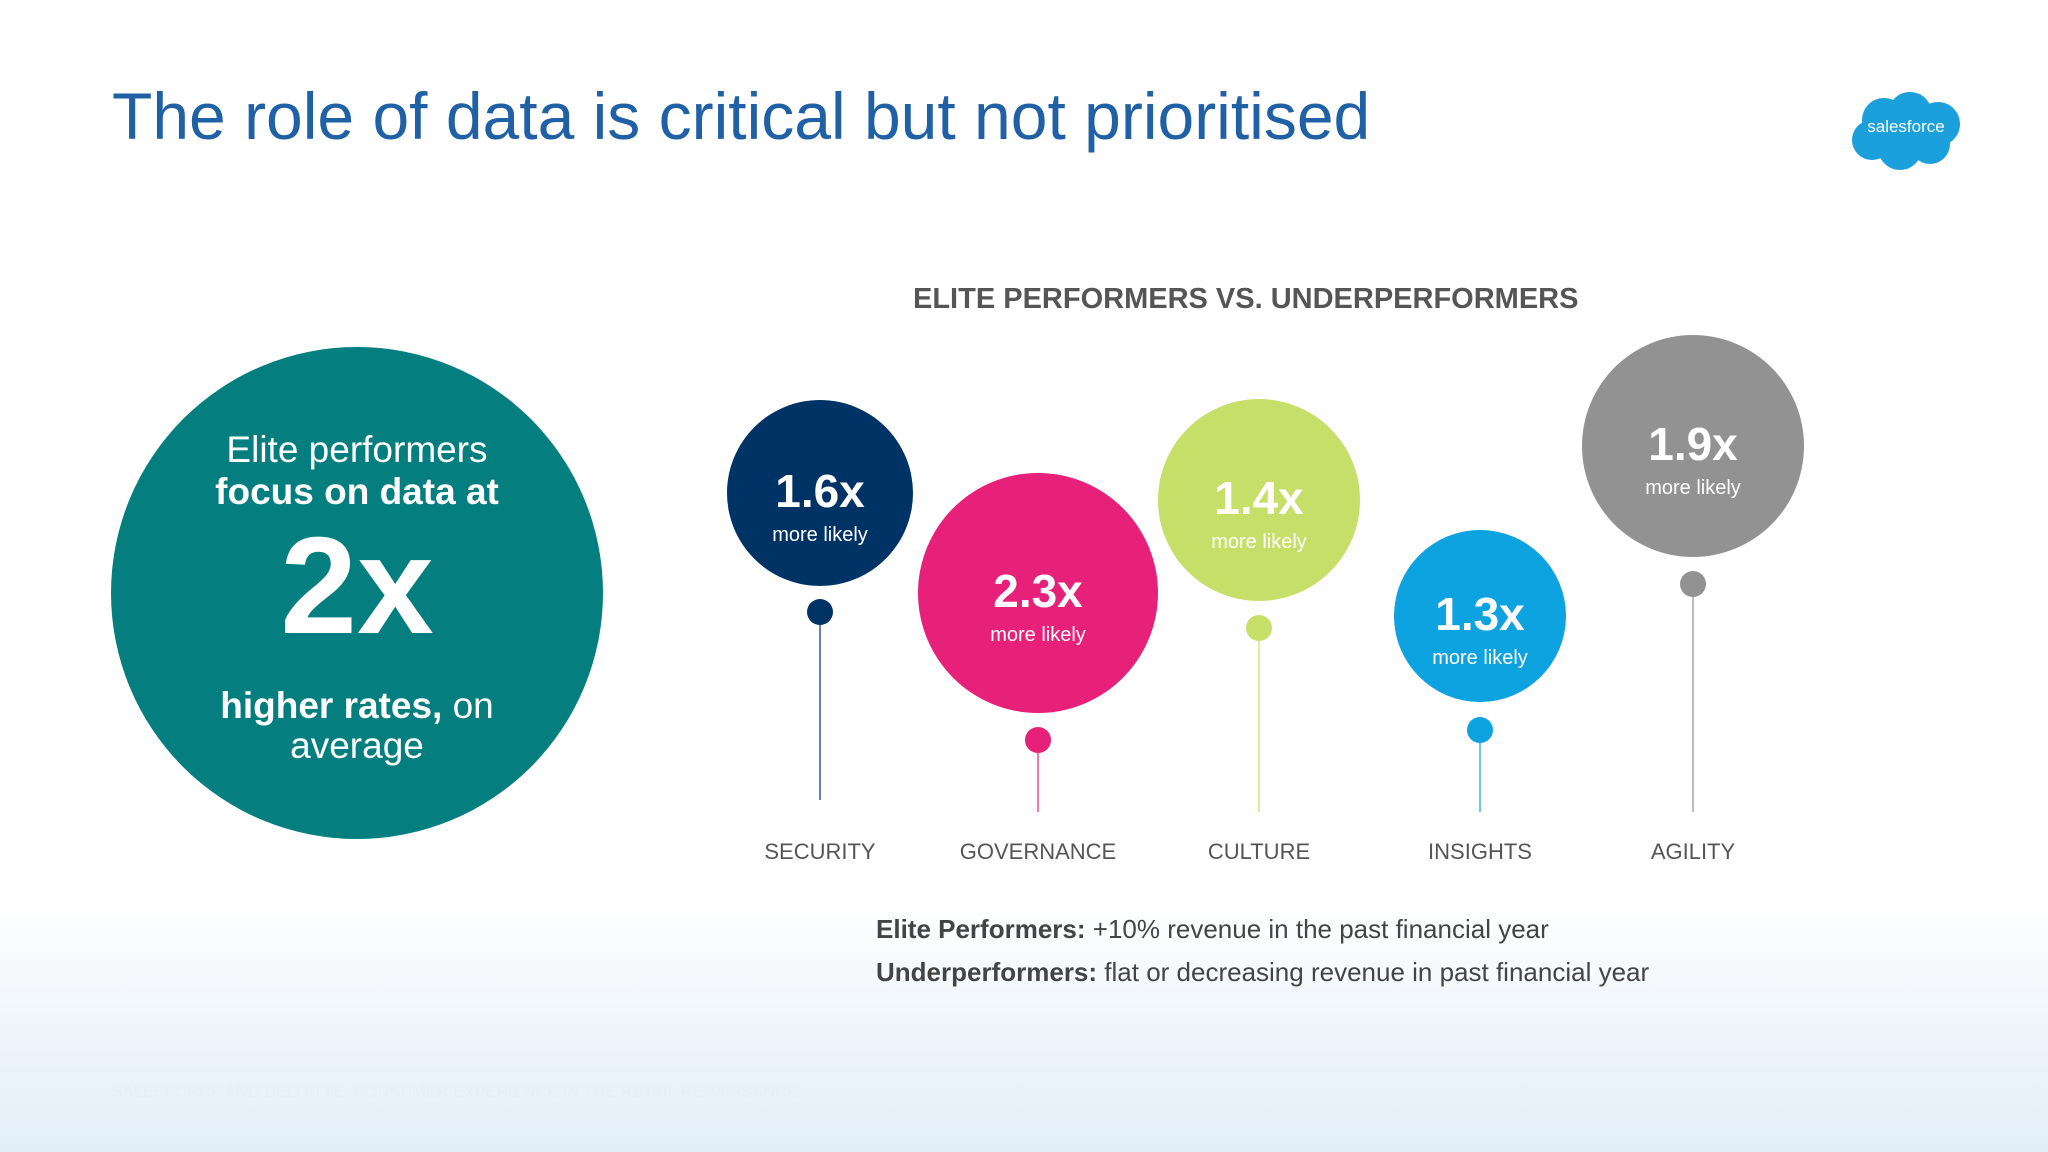 Image resolution: width=2048 pixels, height=1152 pixels. Describe the element at coordinates (357, 449) in the screenshot. I see `highlight-line-1: Elite performers` at that location.